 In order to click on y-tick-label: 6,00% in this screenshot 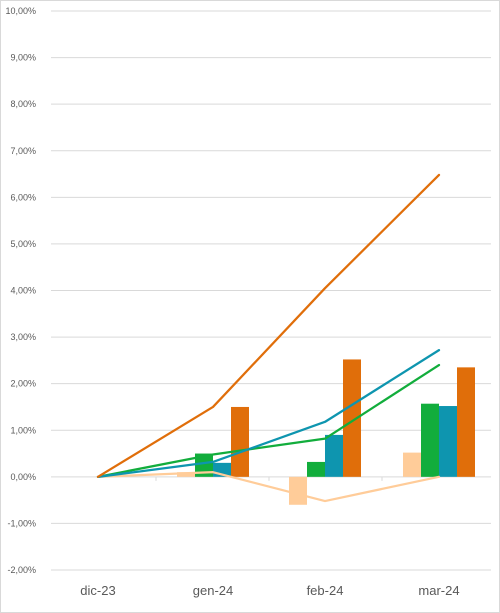, I will do `click(23, 197)`.